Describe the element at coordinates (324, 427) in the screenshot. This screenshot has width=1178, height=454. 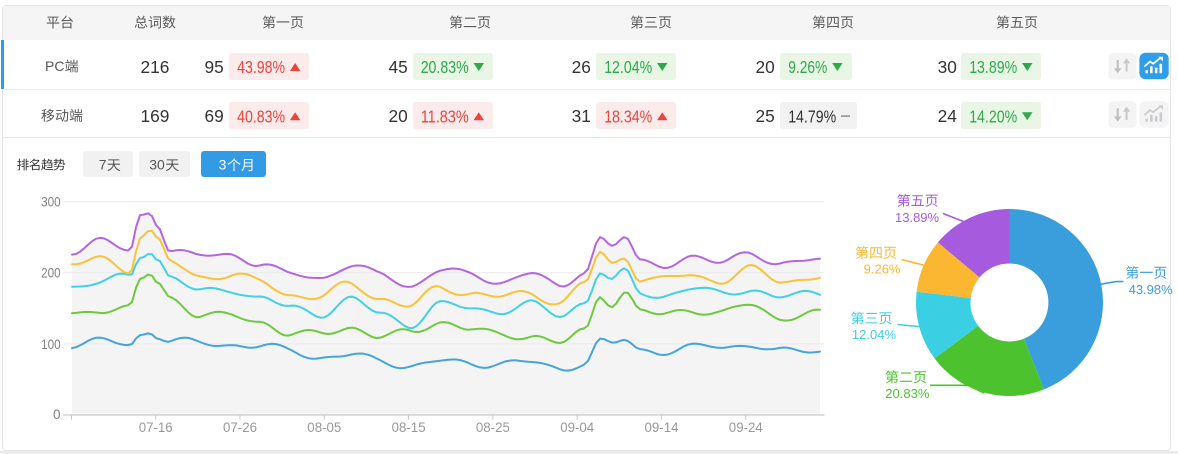
I see `svg-text: 08-05` at that location.